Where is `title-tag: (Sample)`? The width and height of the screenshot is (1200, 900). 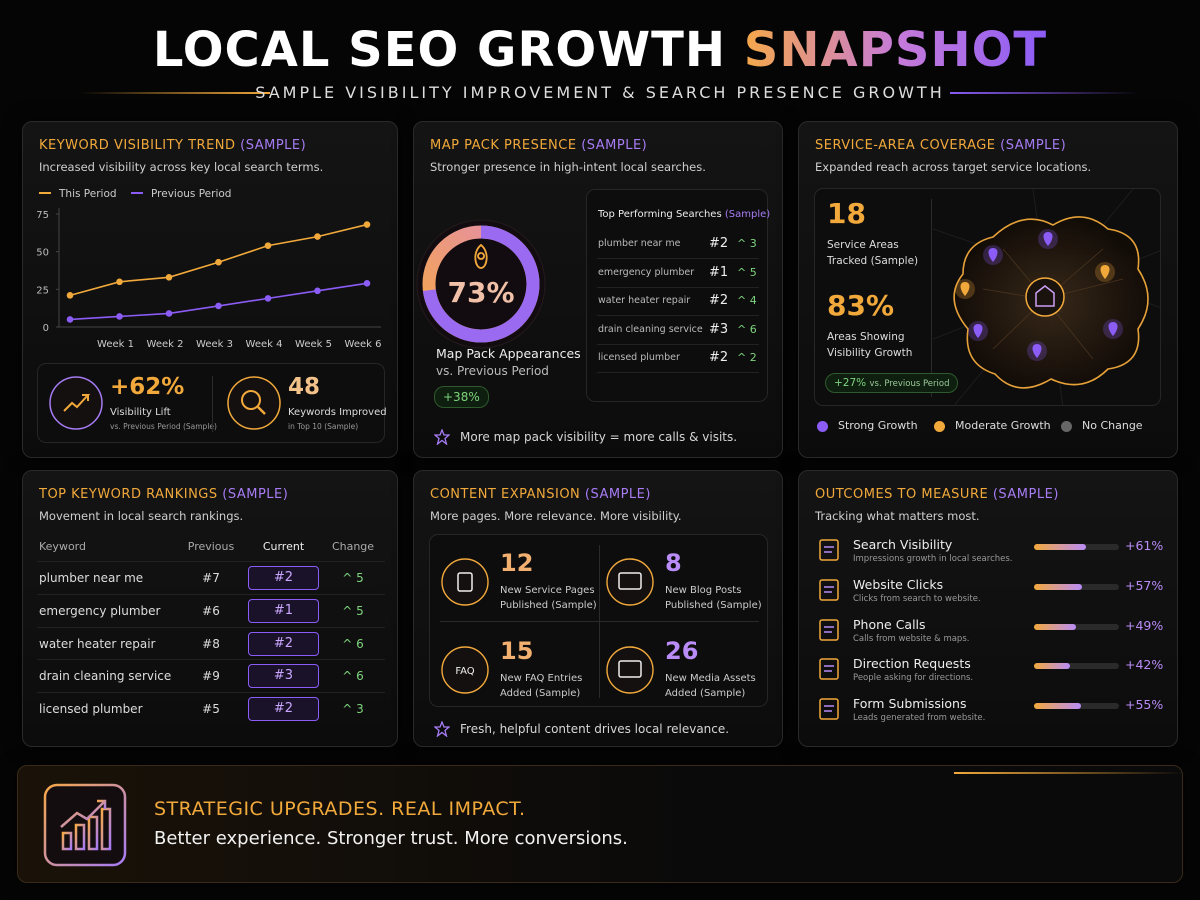
title-tag: (Sample) is located at coordinates (747, 214).